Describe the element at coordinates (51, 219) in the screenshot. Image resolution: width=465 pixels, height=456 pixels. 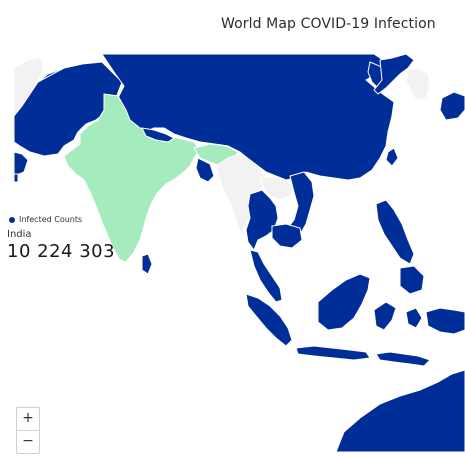
I see `legend-label: Infected Counts` at that location.